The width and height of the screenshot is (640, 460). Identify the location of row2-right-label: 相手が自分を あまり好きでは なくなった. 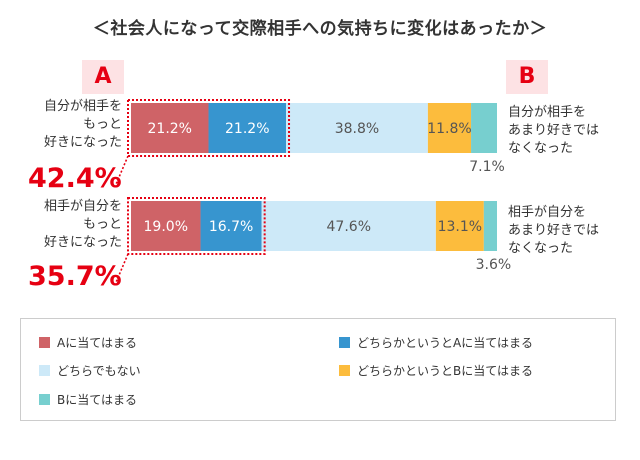
(573, 231).